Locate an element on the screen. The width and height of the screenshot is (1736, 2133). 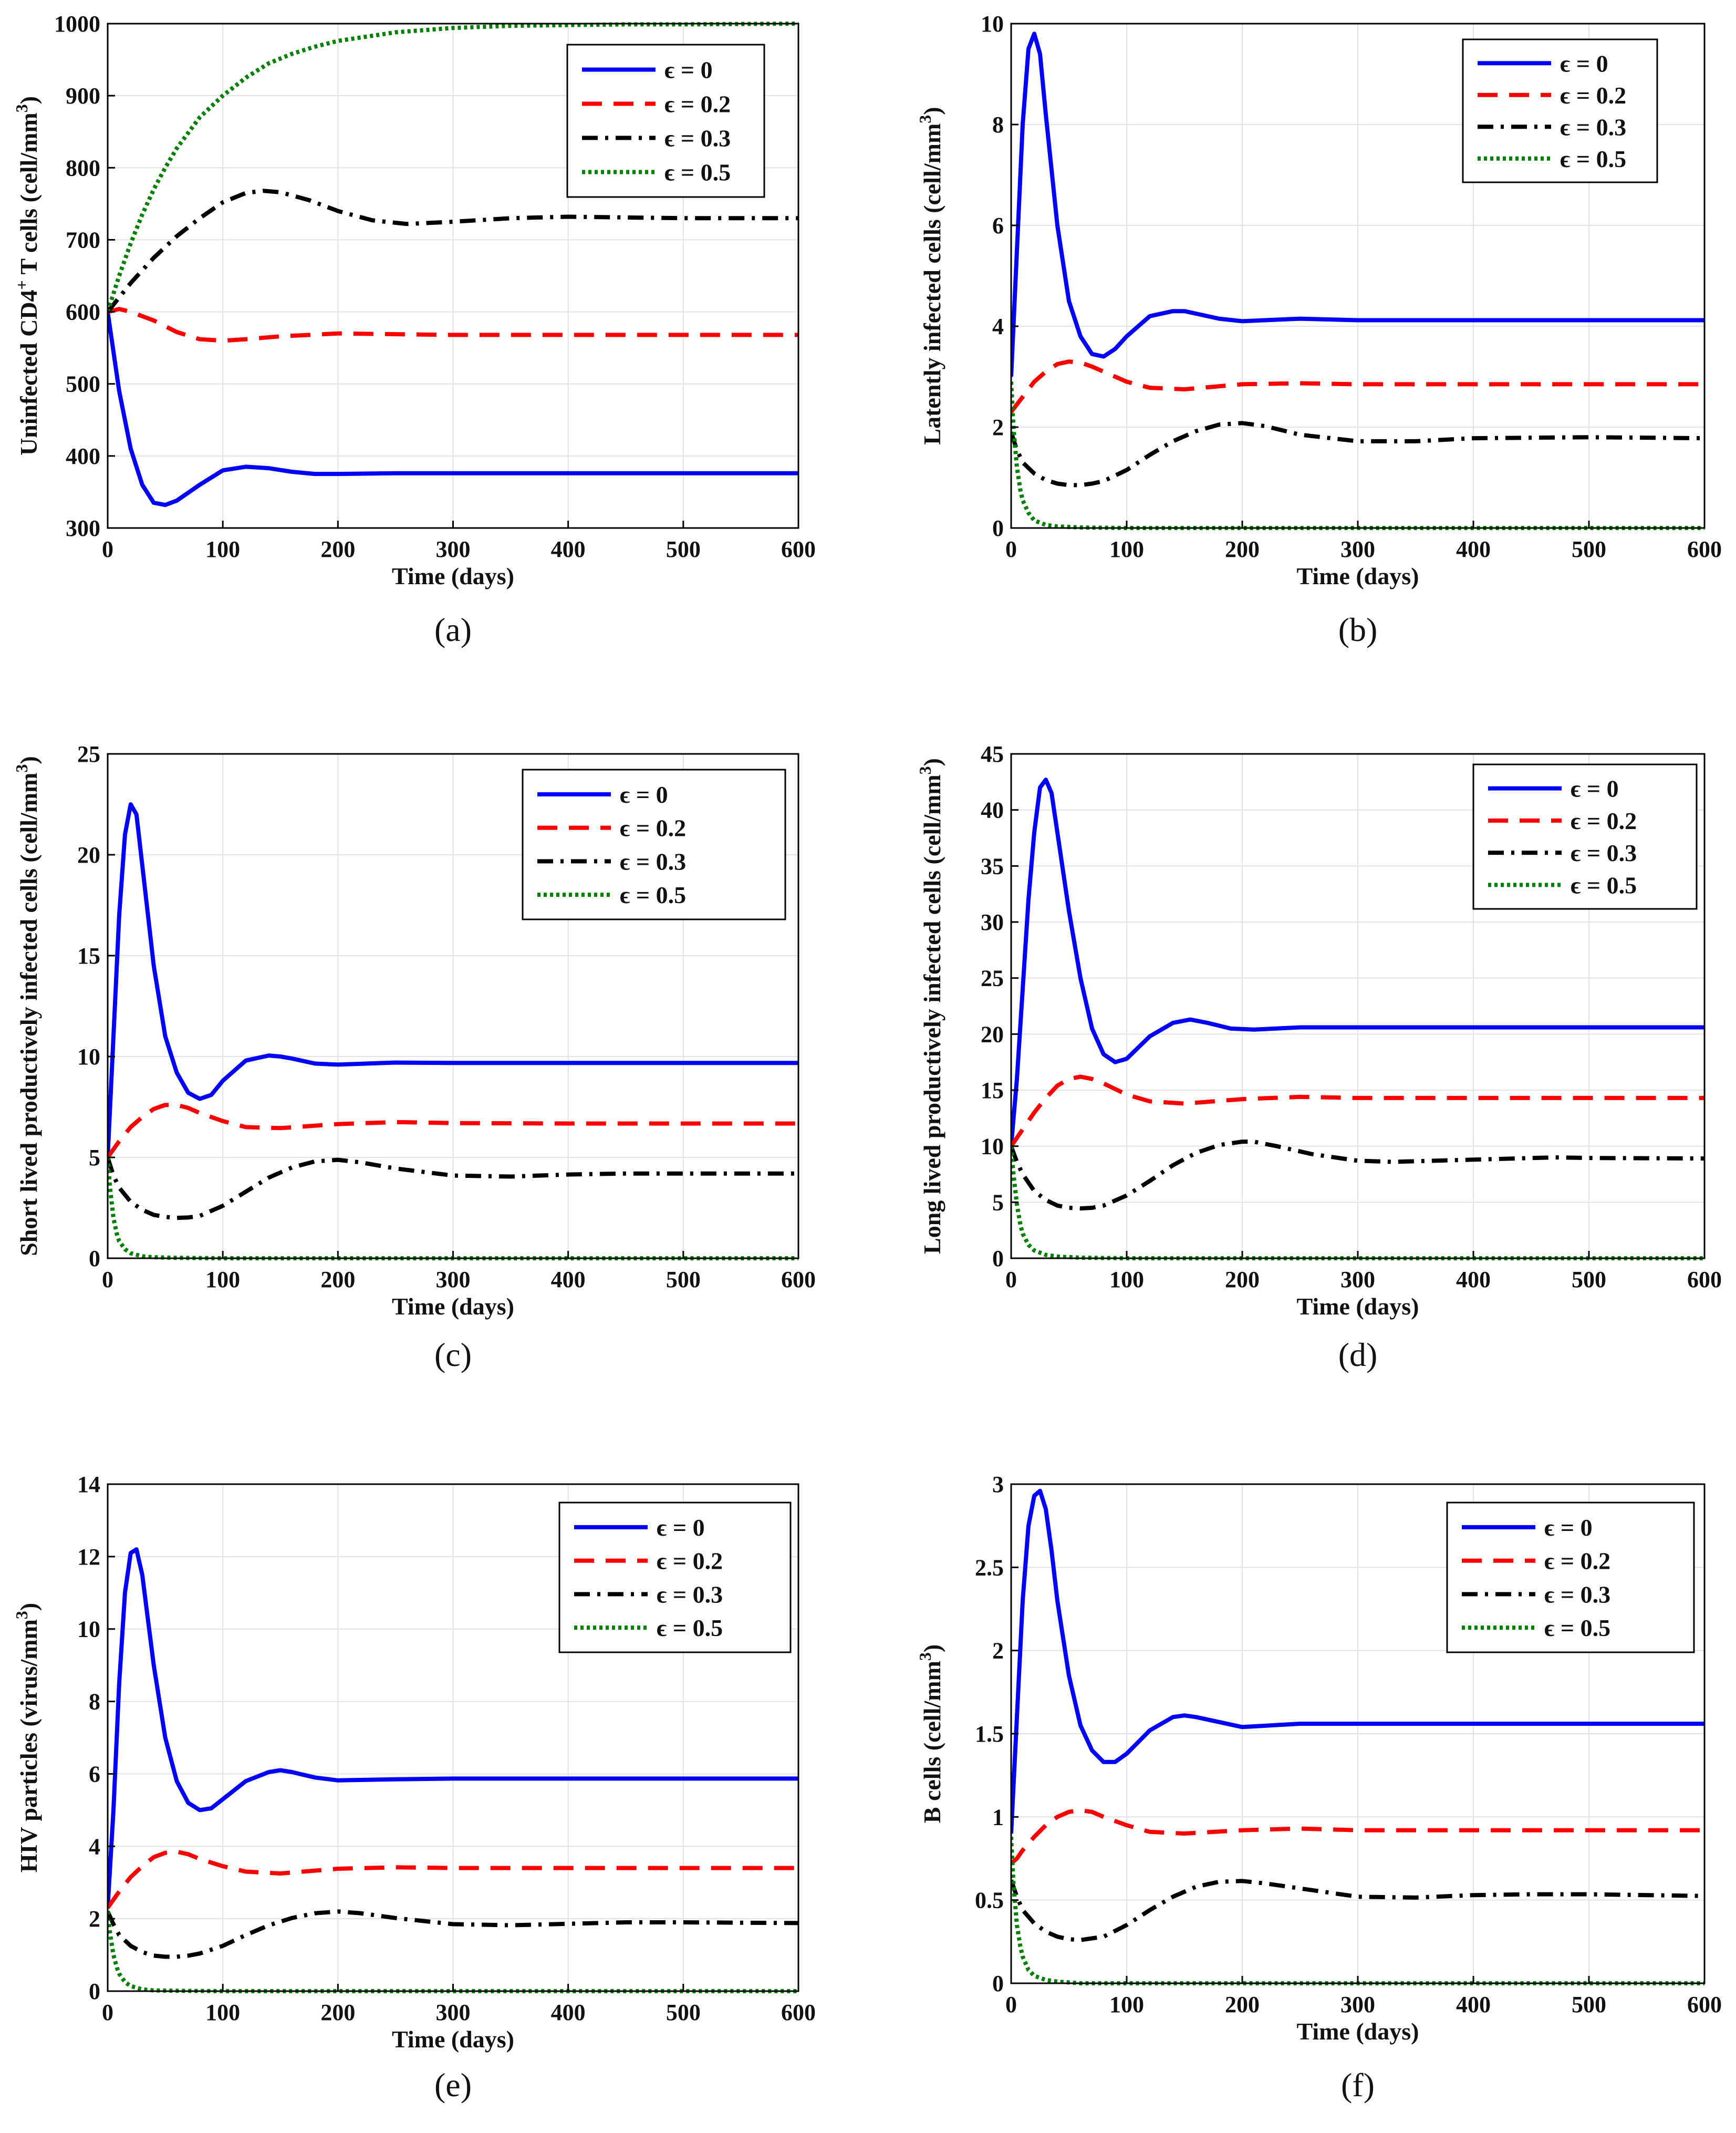
y-axis-label: Uninfected CD4+ T cells (cell/mm3) is located at coordinates (27, 275).